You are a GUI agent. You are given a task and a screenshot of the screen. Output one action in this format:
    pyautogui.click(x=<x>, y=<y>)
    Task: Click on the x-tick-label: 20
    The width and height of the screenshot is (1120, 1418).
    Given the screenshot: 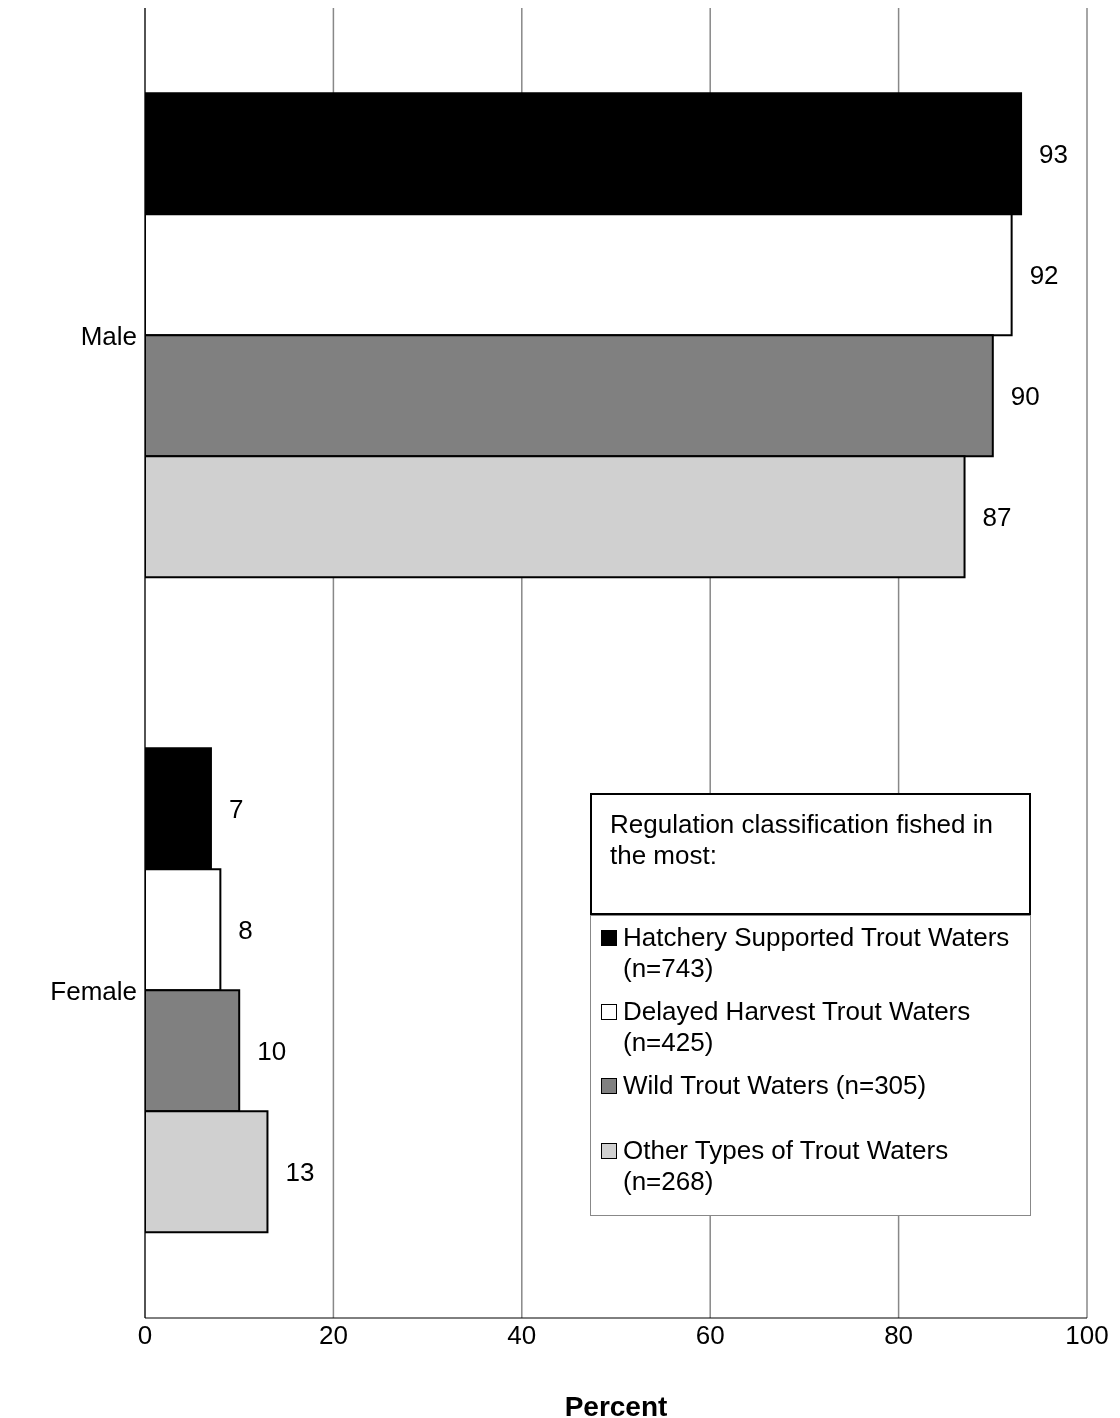 What is the action you would take?
    pyautogui.click(x=333, y=1335)
    